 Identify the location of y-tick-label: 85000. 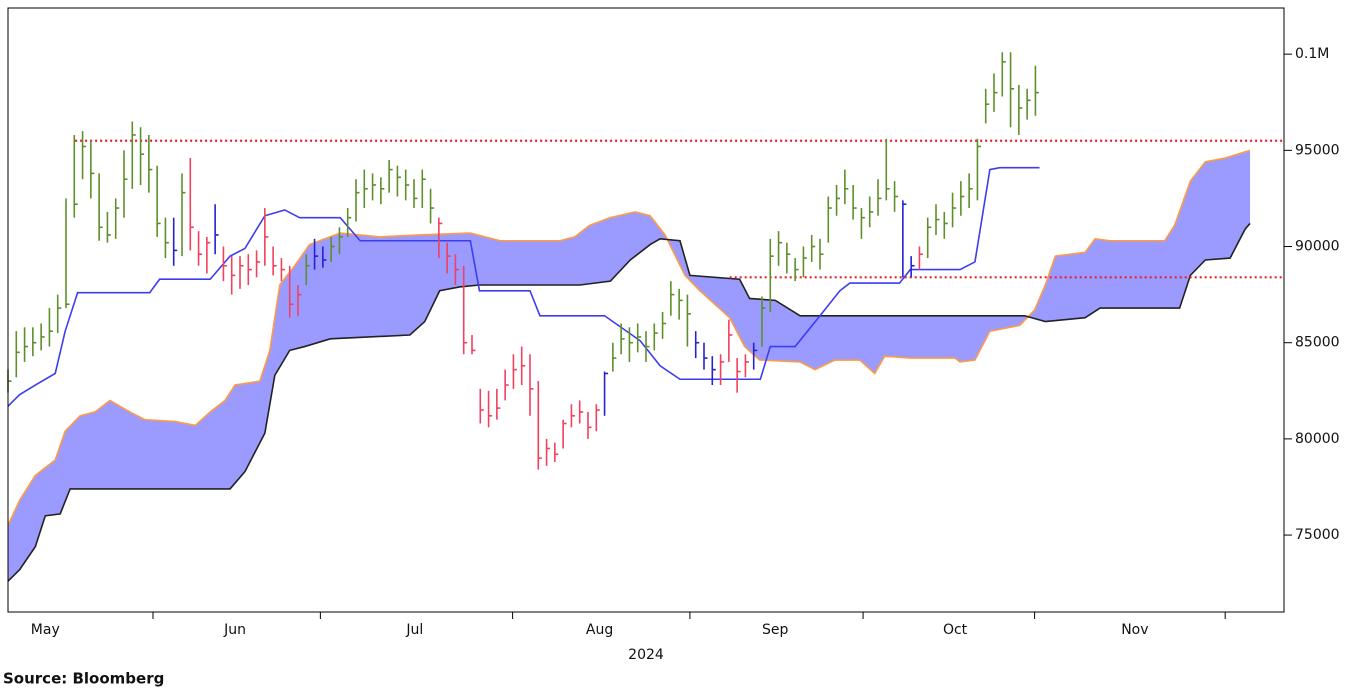
(1317, 343).